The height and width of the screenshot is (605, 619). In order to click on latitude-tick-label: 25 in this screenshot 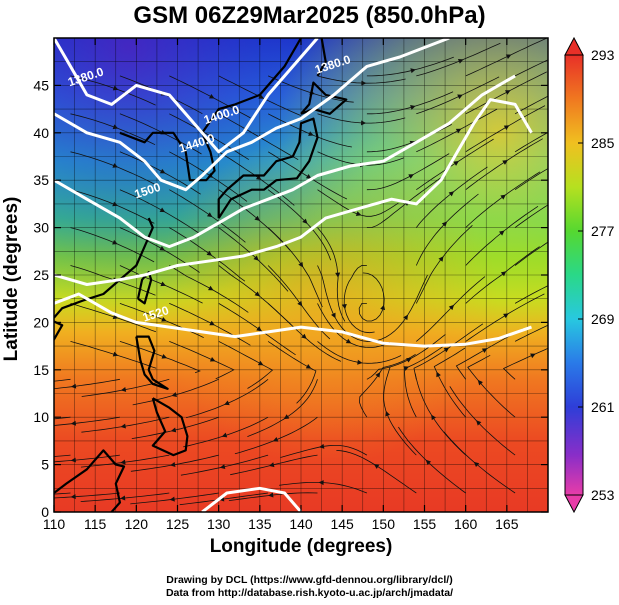, I will do `click(41, 275)`.